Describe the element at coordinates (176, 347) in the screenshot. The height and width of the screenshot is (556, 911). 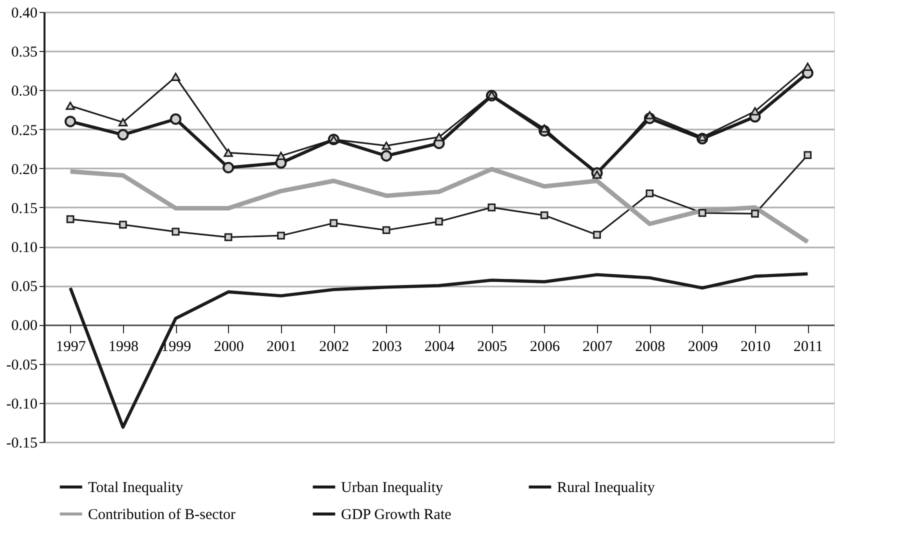
I see `x-tick-label: 1999` at that location.